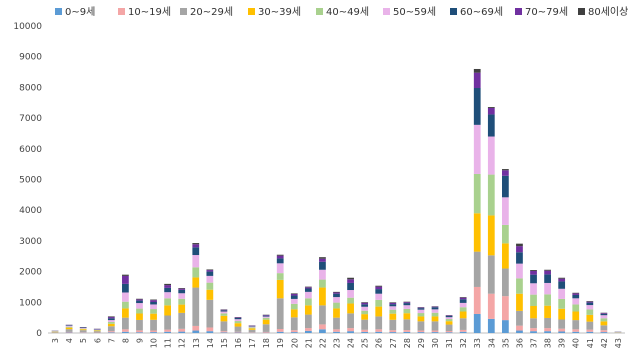  Describe the element at coordinates (463, 343) in the screenshot. I see `x-tick-label: 32` at that location.